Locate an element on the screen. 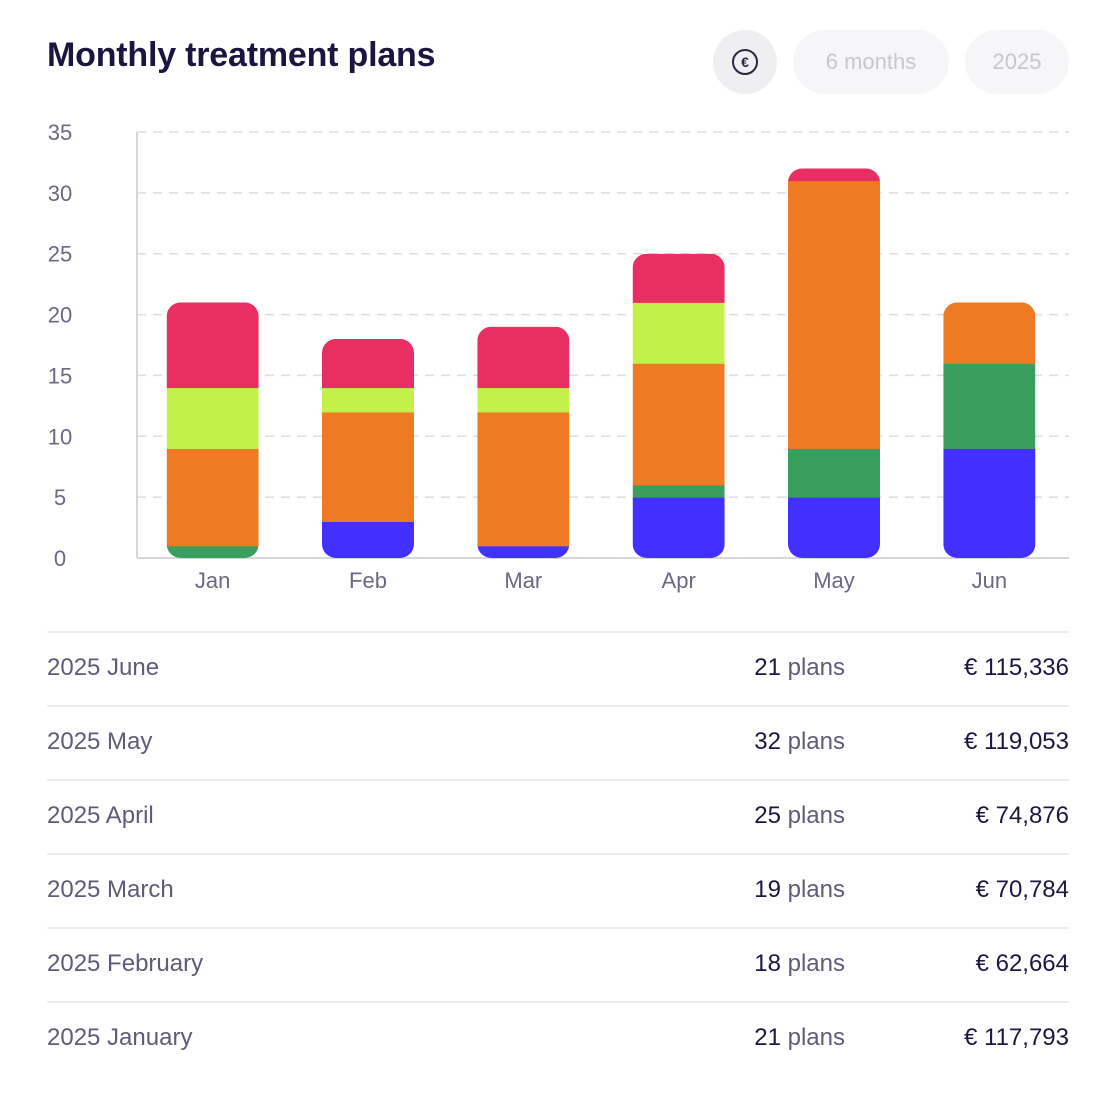 The height and width of the screenshot is (1094, 1116). row-amount: € 70,784 is located at coordinates (1022, 889).